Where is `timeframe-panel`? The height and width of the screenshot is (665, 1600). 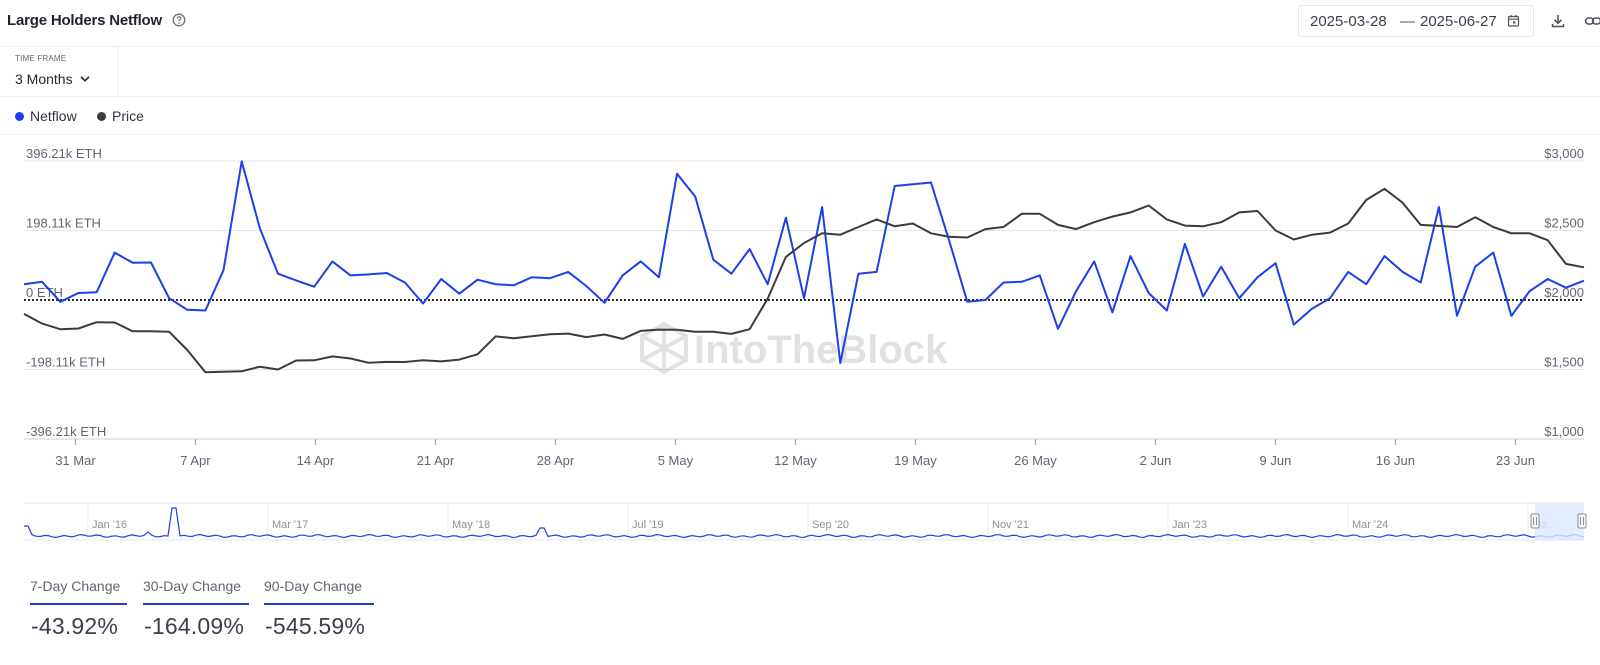 timeframe-panel is located at coordinates (59, 71).